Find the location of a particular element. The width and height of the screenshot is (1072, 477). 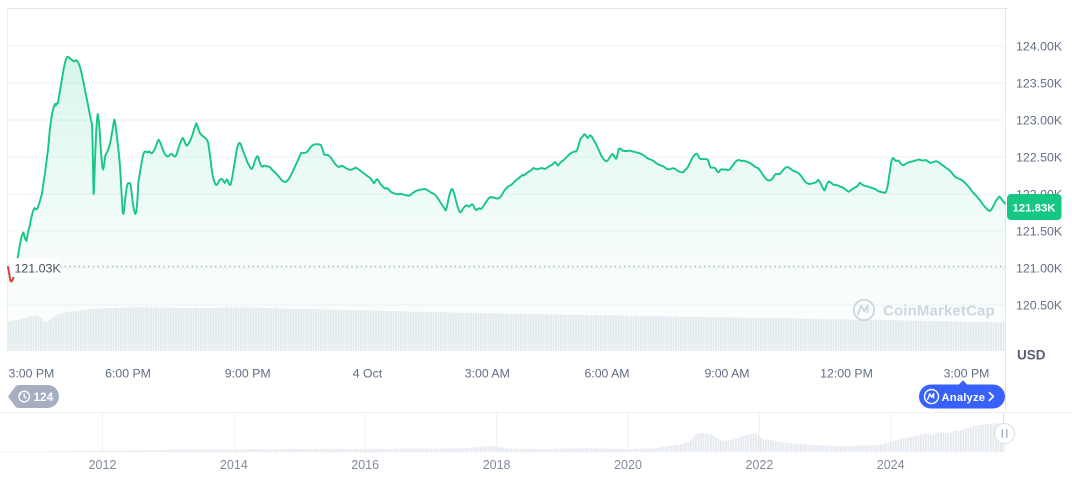

svg-text: 123.50K is located at coordinates (1039, 84).